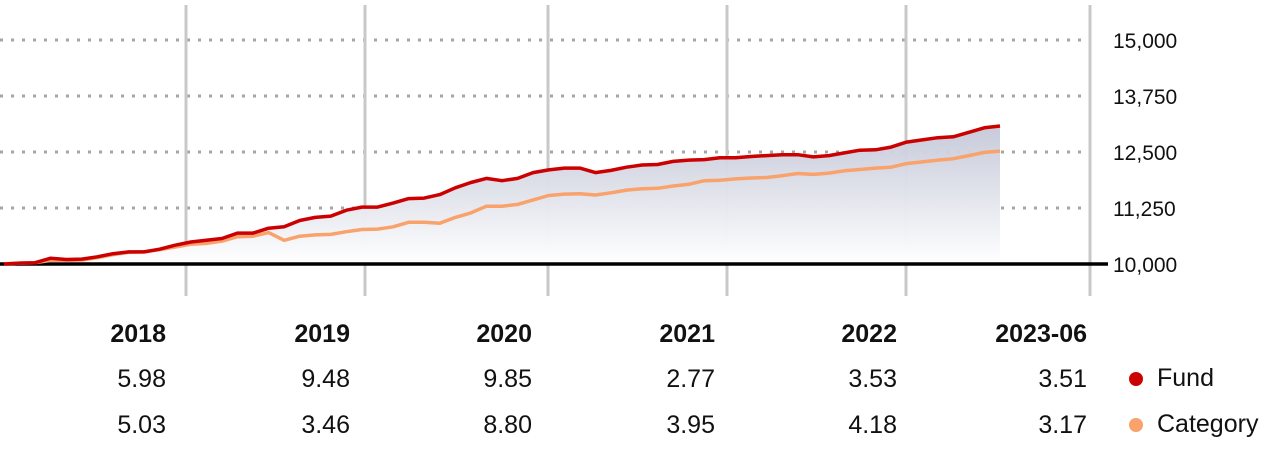 Image resolution: width=1286 pixels, height=457 pixels. Describe the element at coordinates (1145, 97) in the screenshot. I see `y-tick-label-13750: 13,750` at that location.